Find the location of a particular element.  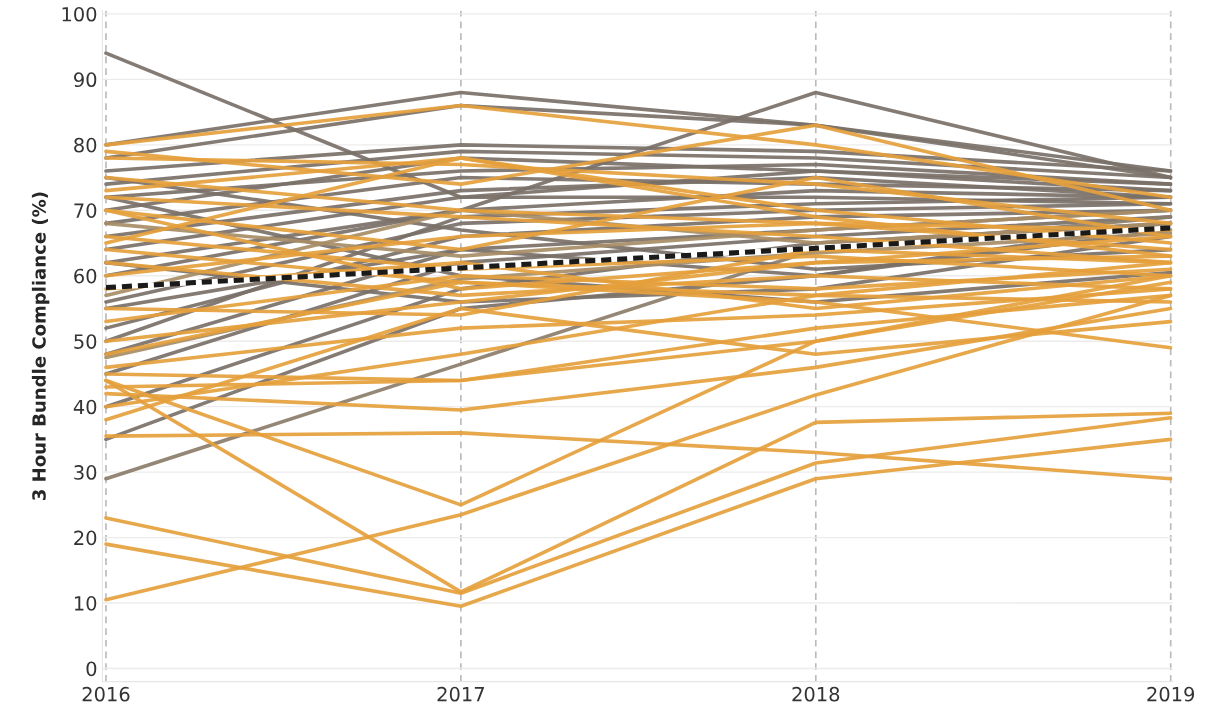

y-tick-label: 70 is located at coordinates (85, 210).